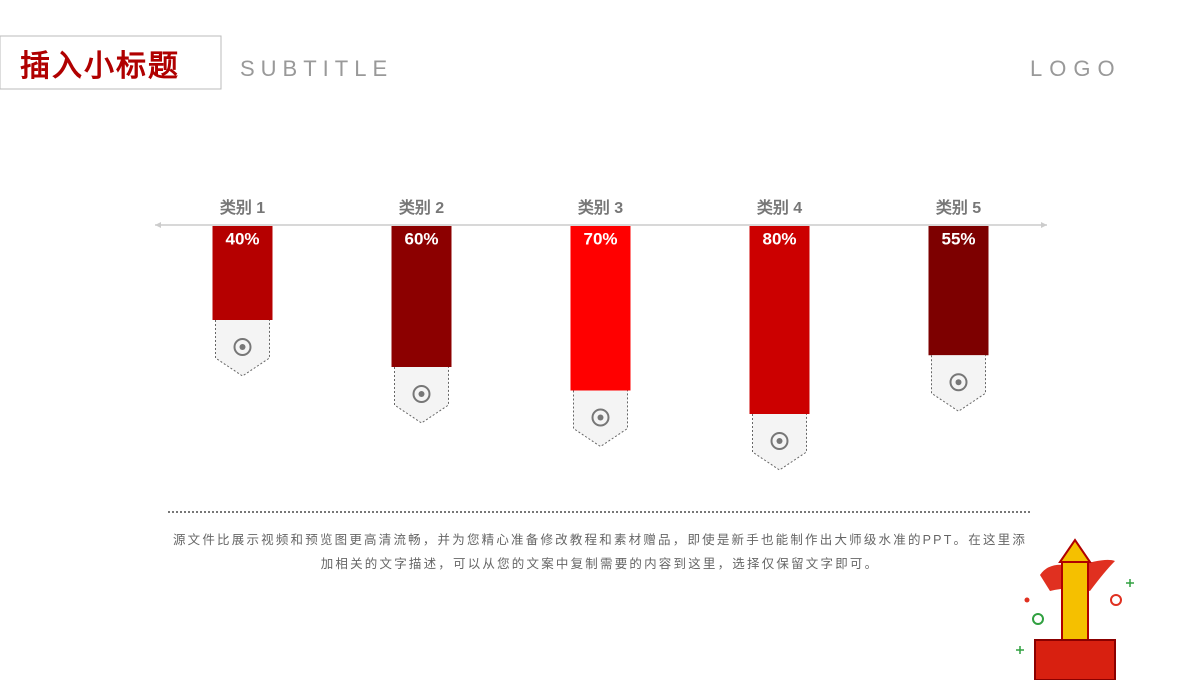  I want to click on category-label: 类别 4, so click(779, 207).